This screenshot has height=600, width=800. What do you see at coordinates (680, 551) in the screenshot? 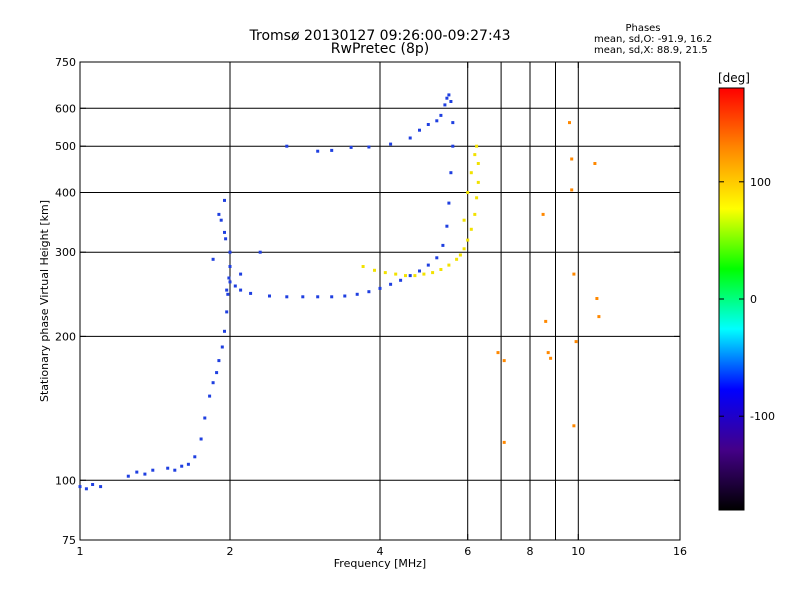
I see `x-tick-label: 16` at bounding box center [680, 551].